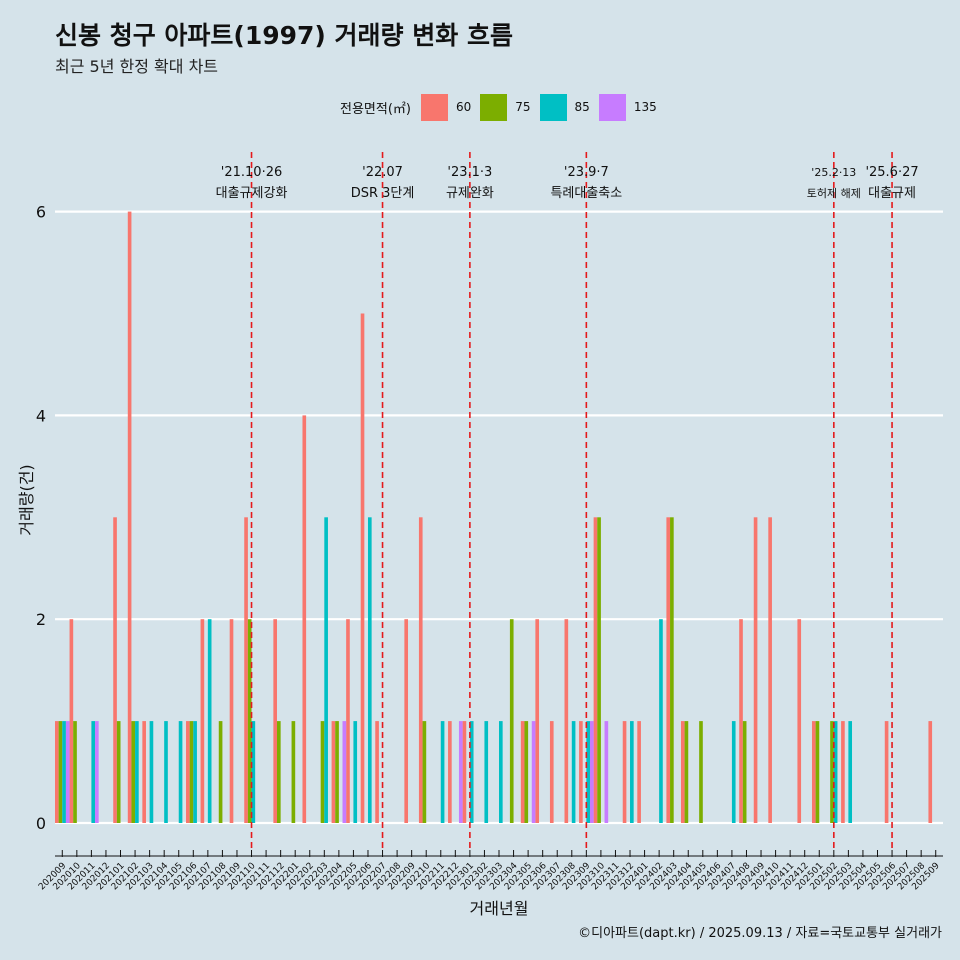  What do you see at coordinates (251, 172) in the screenshot?
I see `event-date-202110: '21.10·26` at bounding box center [251, 172].